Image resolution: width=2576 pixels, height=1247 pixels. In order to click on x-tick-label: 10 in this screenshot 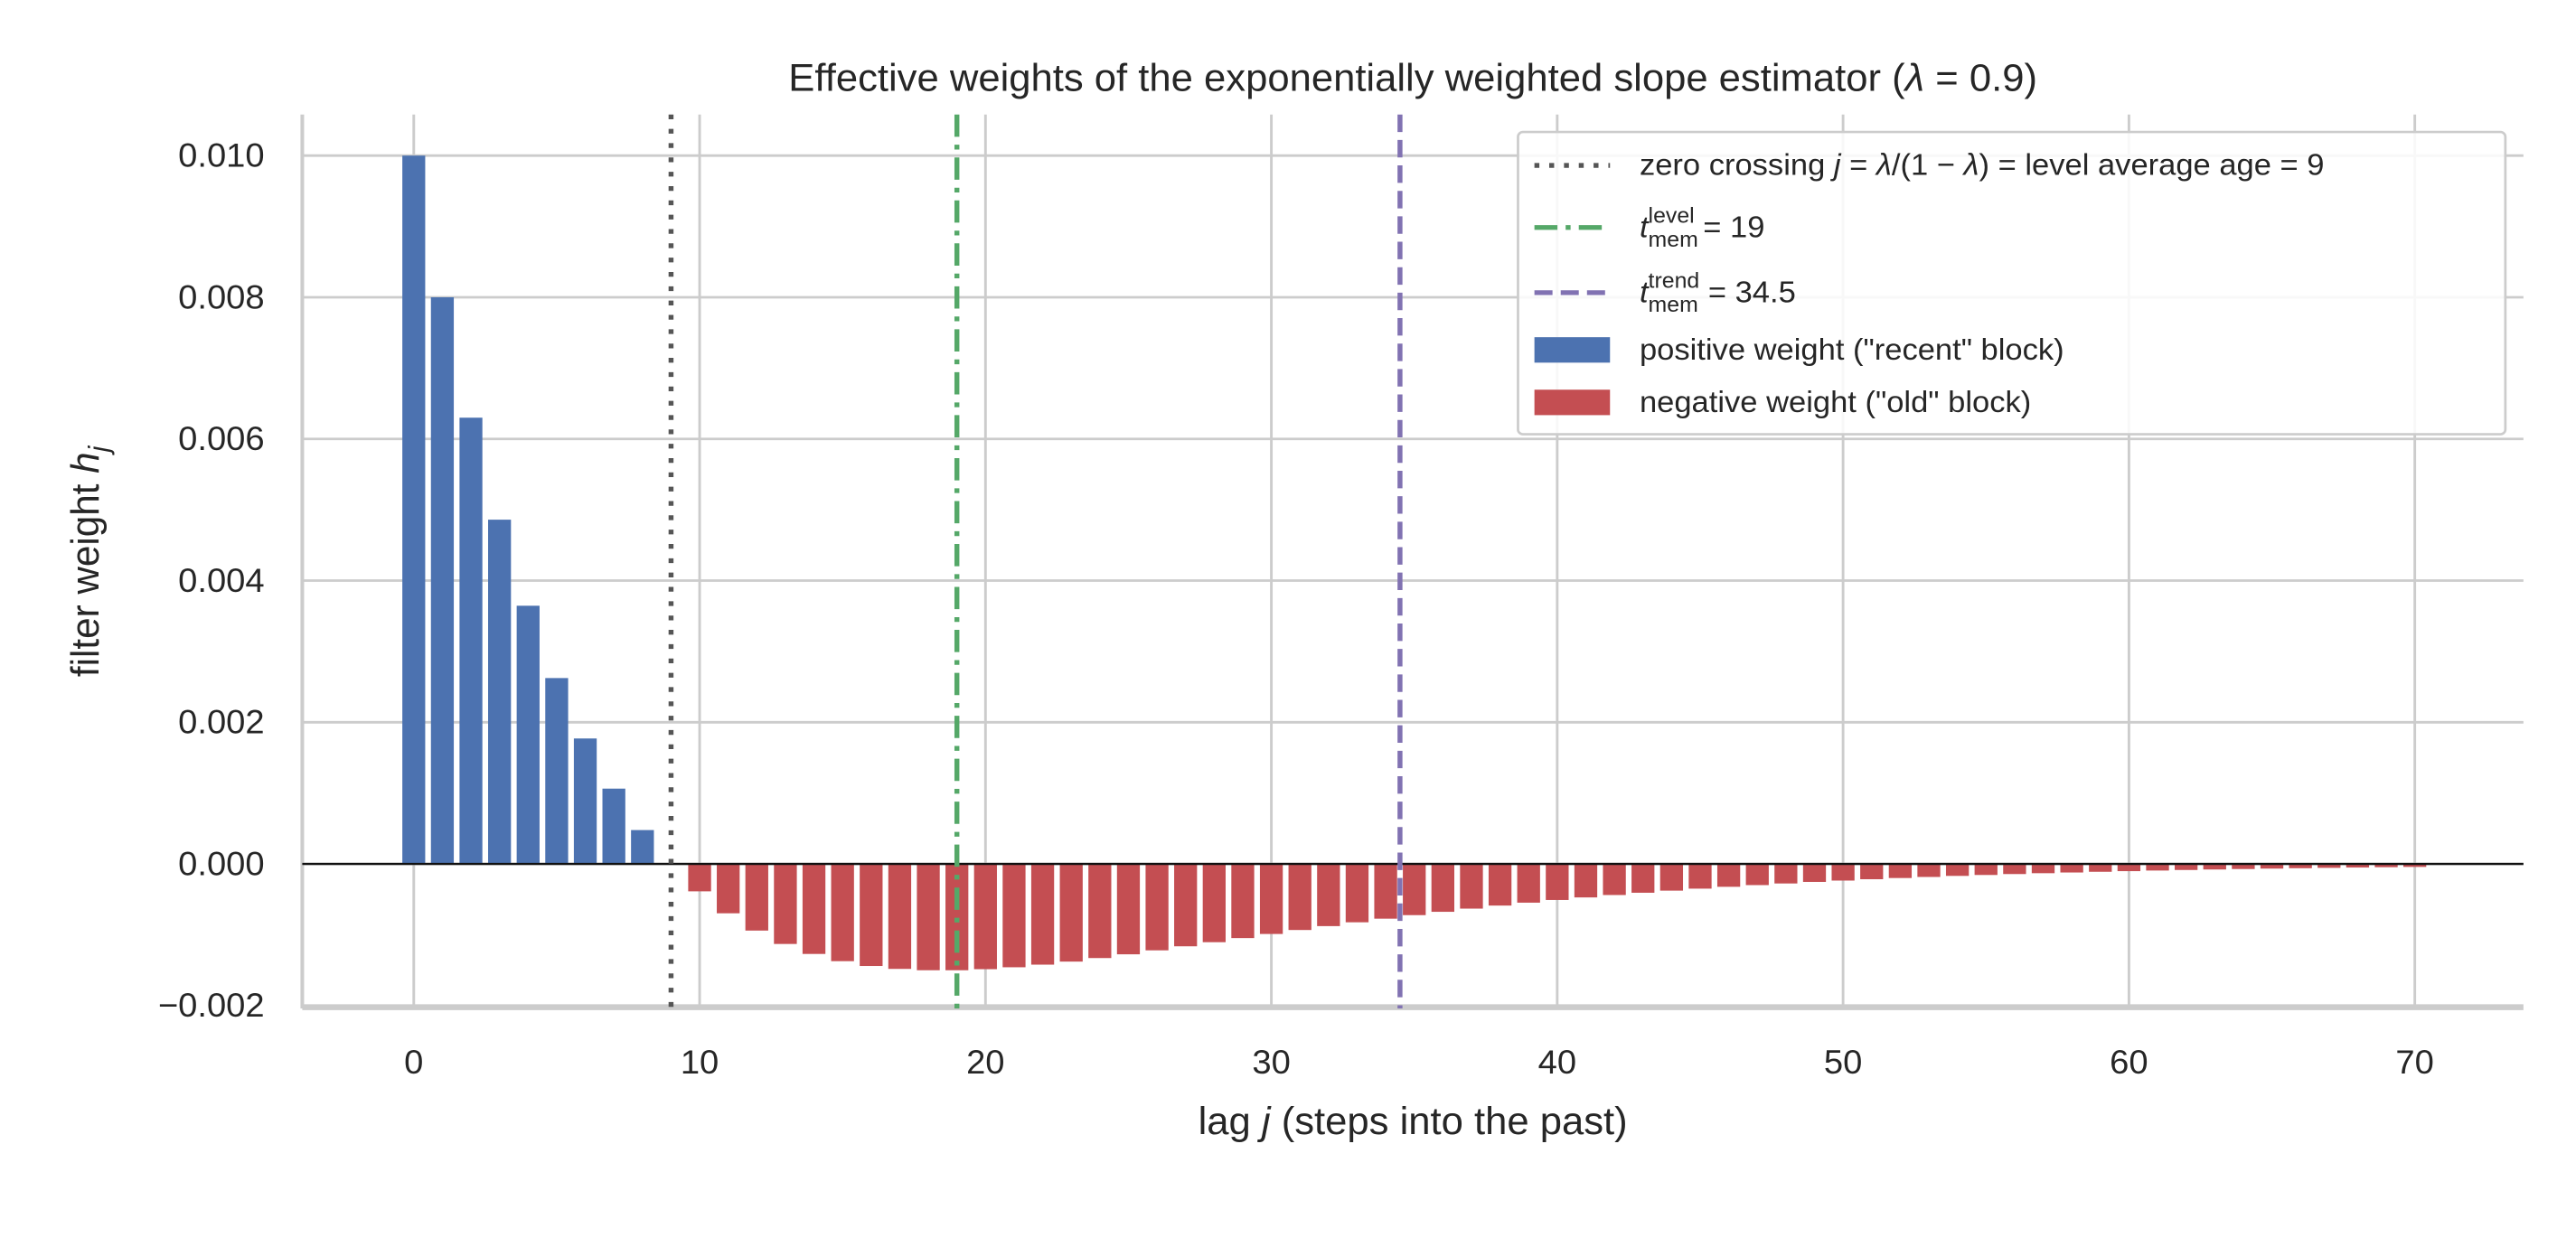, I will do `click(700, 1062)`.